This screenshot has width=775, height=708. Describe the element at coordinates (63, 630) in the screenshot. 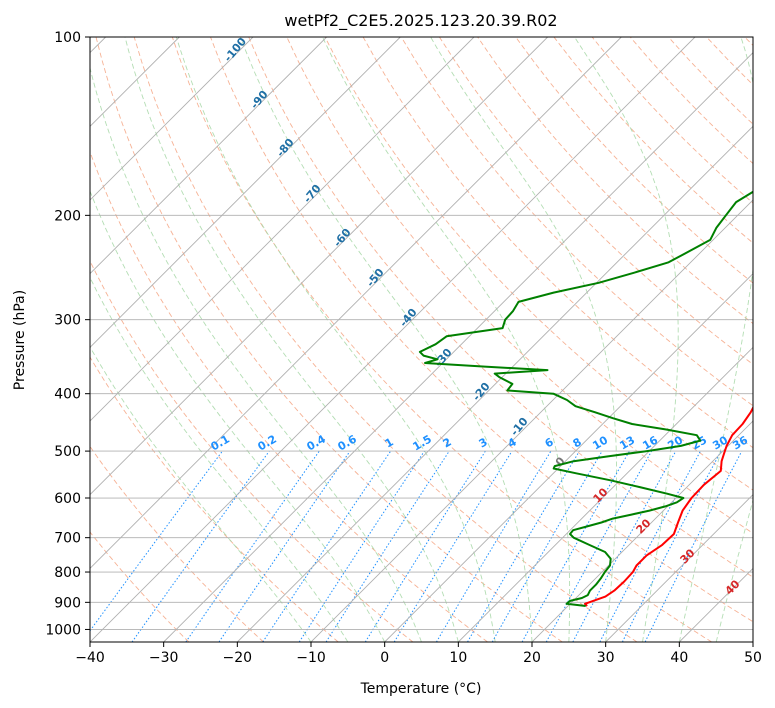

I see `y-tick-label: 1000` at that location.